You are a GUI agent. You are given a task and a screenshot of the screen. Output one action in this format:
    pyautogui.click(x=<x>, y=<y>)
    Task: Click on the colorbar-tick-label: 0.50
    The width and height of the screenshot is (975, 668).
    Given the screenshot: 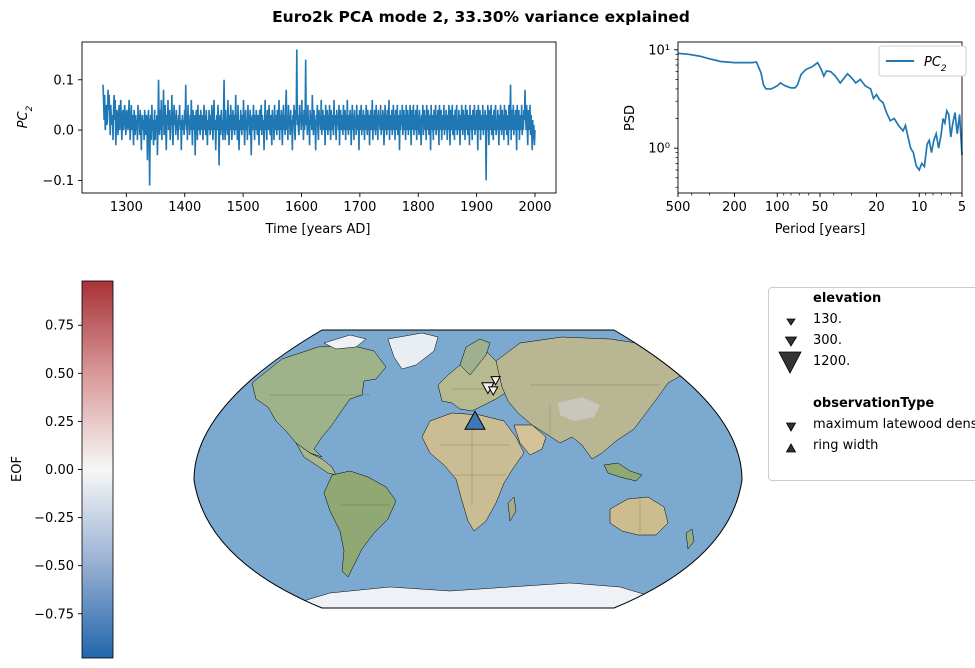 What is the action you would take?
    pyautogui.click(x=59, y=374)
    